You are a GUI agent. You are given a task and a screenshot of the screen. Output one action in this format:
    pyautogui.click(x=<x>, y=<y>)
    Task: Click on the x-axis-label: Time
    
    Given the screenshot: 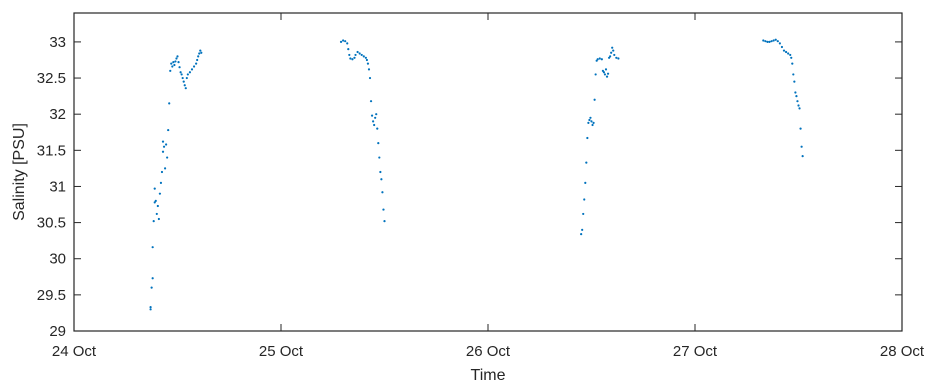 What is the action you would take?
    pyautogui.click(x=488, y=375)
    